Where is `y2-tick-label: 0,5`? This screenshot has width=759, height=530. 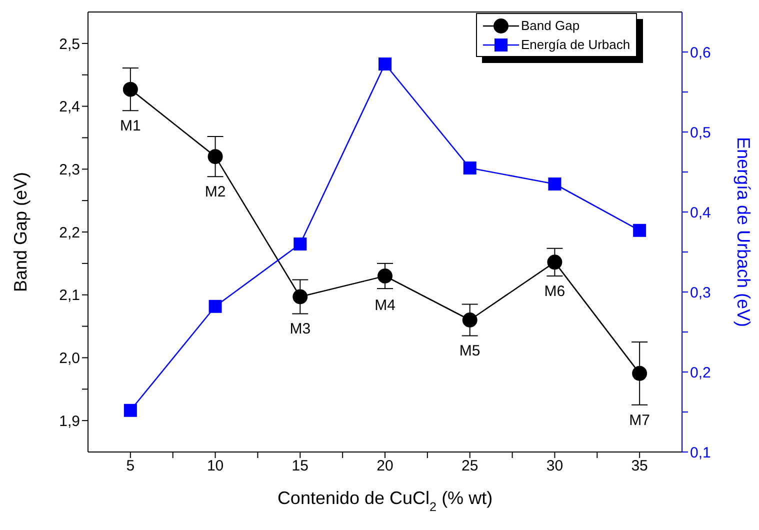 y2-tick-label: 0,5 is located at coordinates (700, 133).